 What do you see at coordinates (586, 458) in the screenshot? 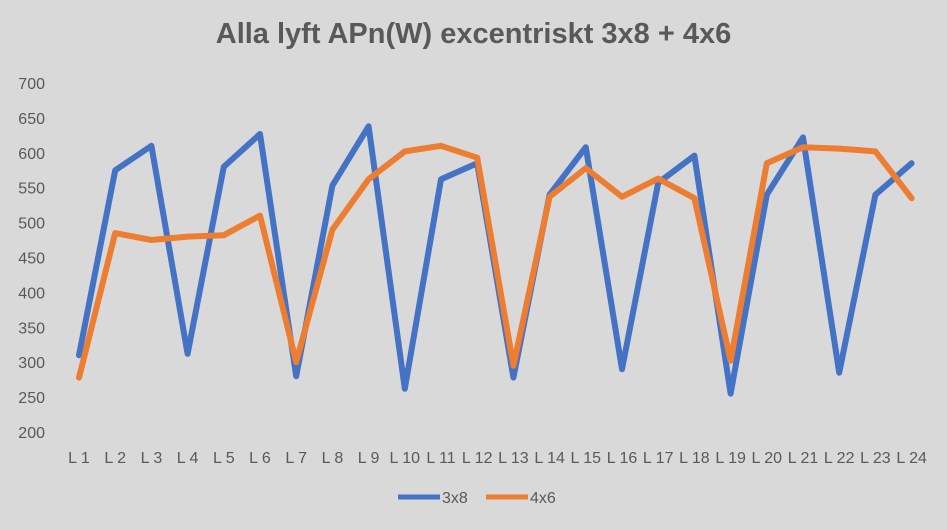
I see `x-tick-label: L 15` at bounding box center [586, 458].